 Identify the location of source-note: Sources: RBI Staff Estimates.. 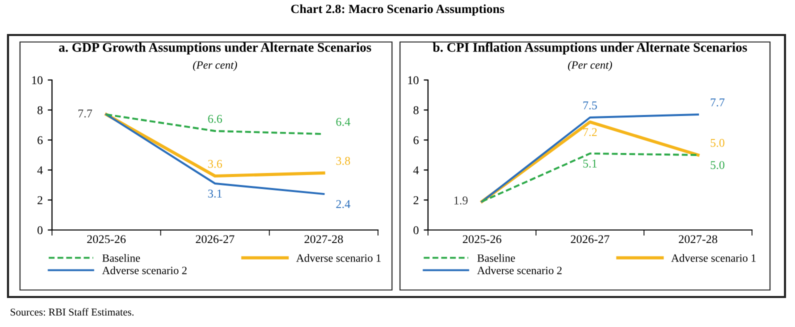
(72, 312).